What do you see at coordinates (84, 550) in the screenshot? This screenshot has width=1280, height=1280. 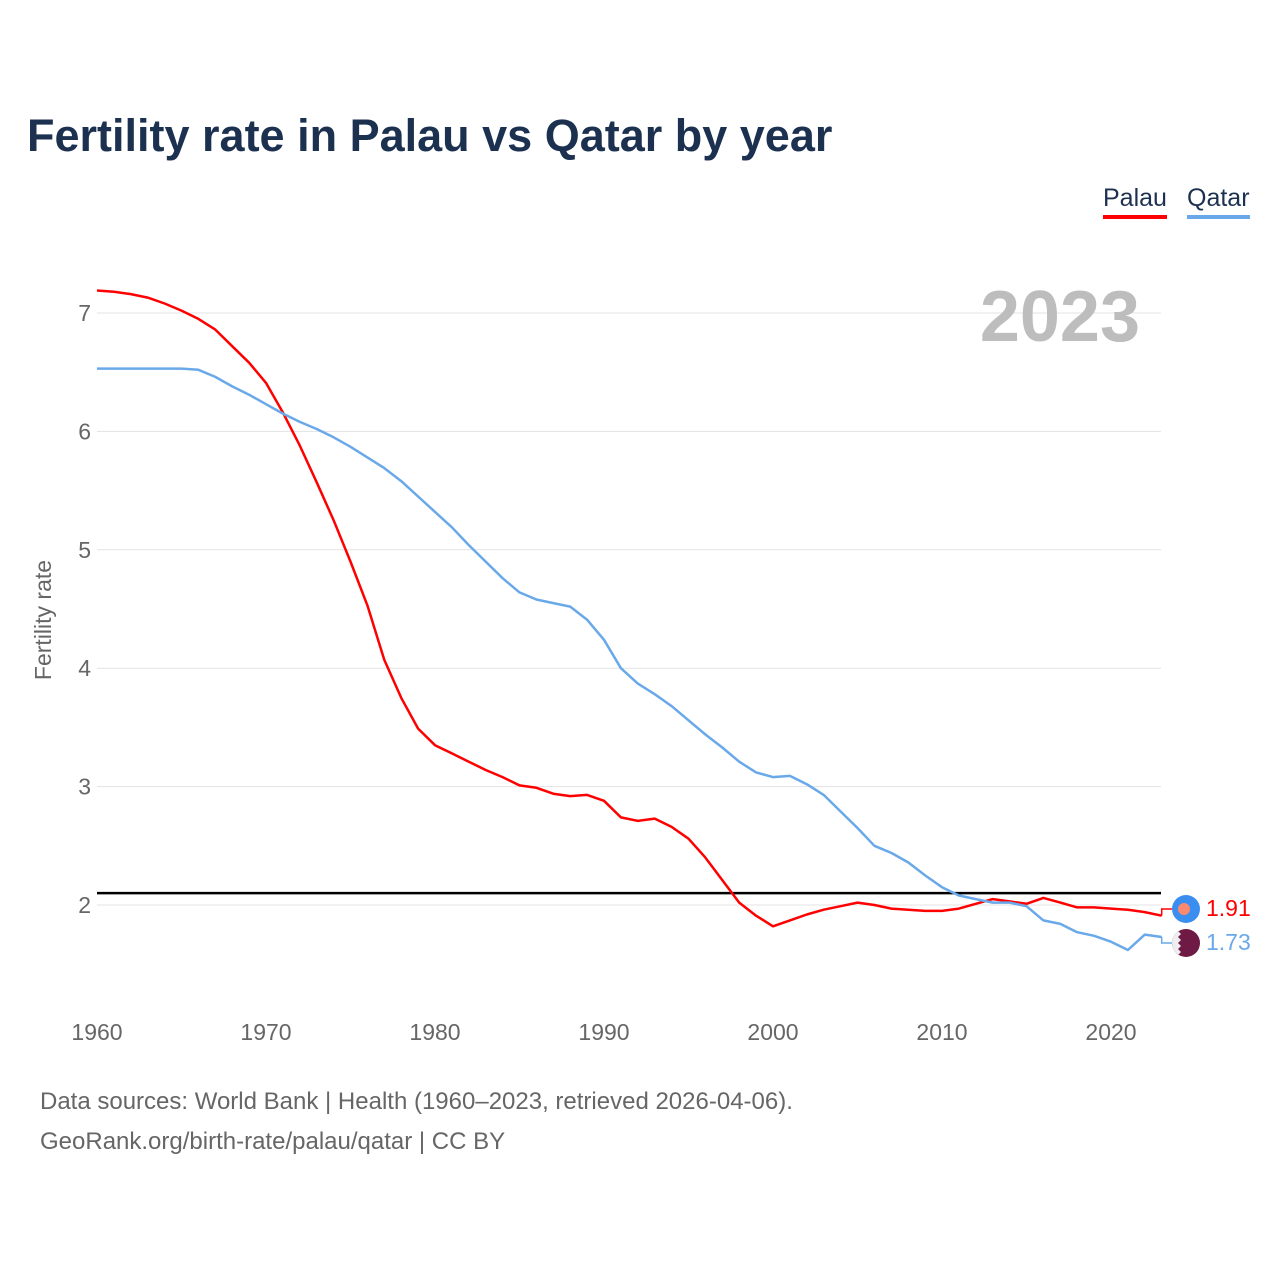 I see `y-tick-label: 5` at bounding box center [84, 550].